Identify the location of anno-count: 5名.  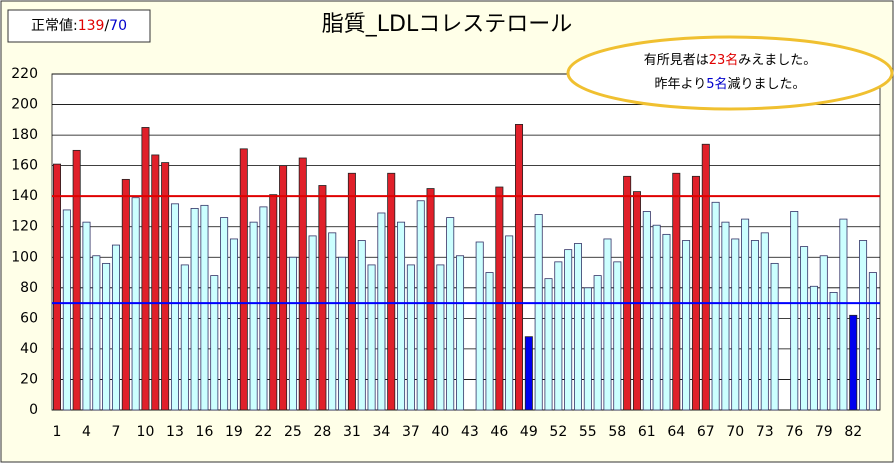
(716, 84).